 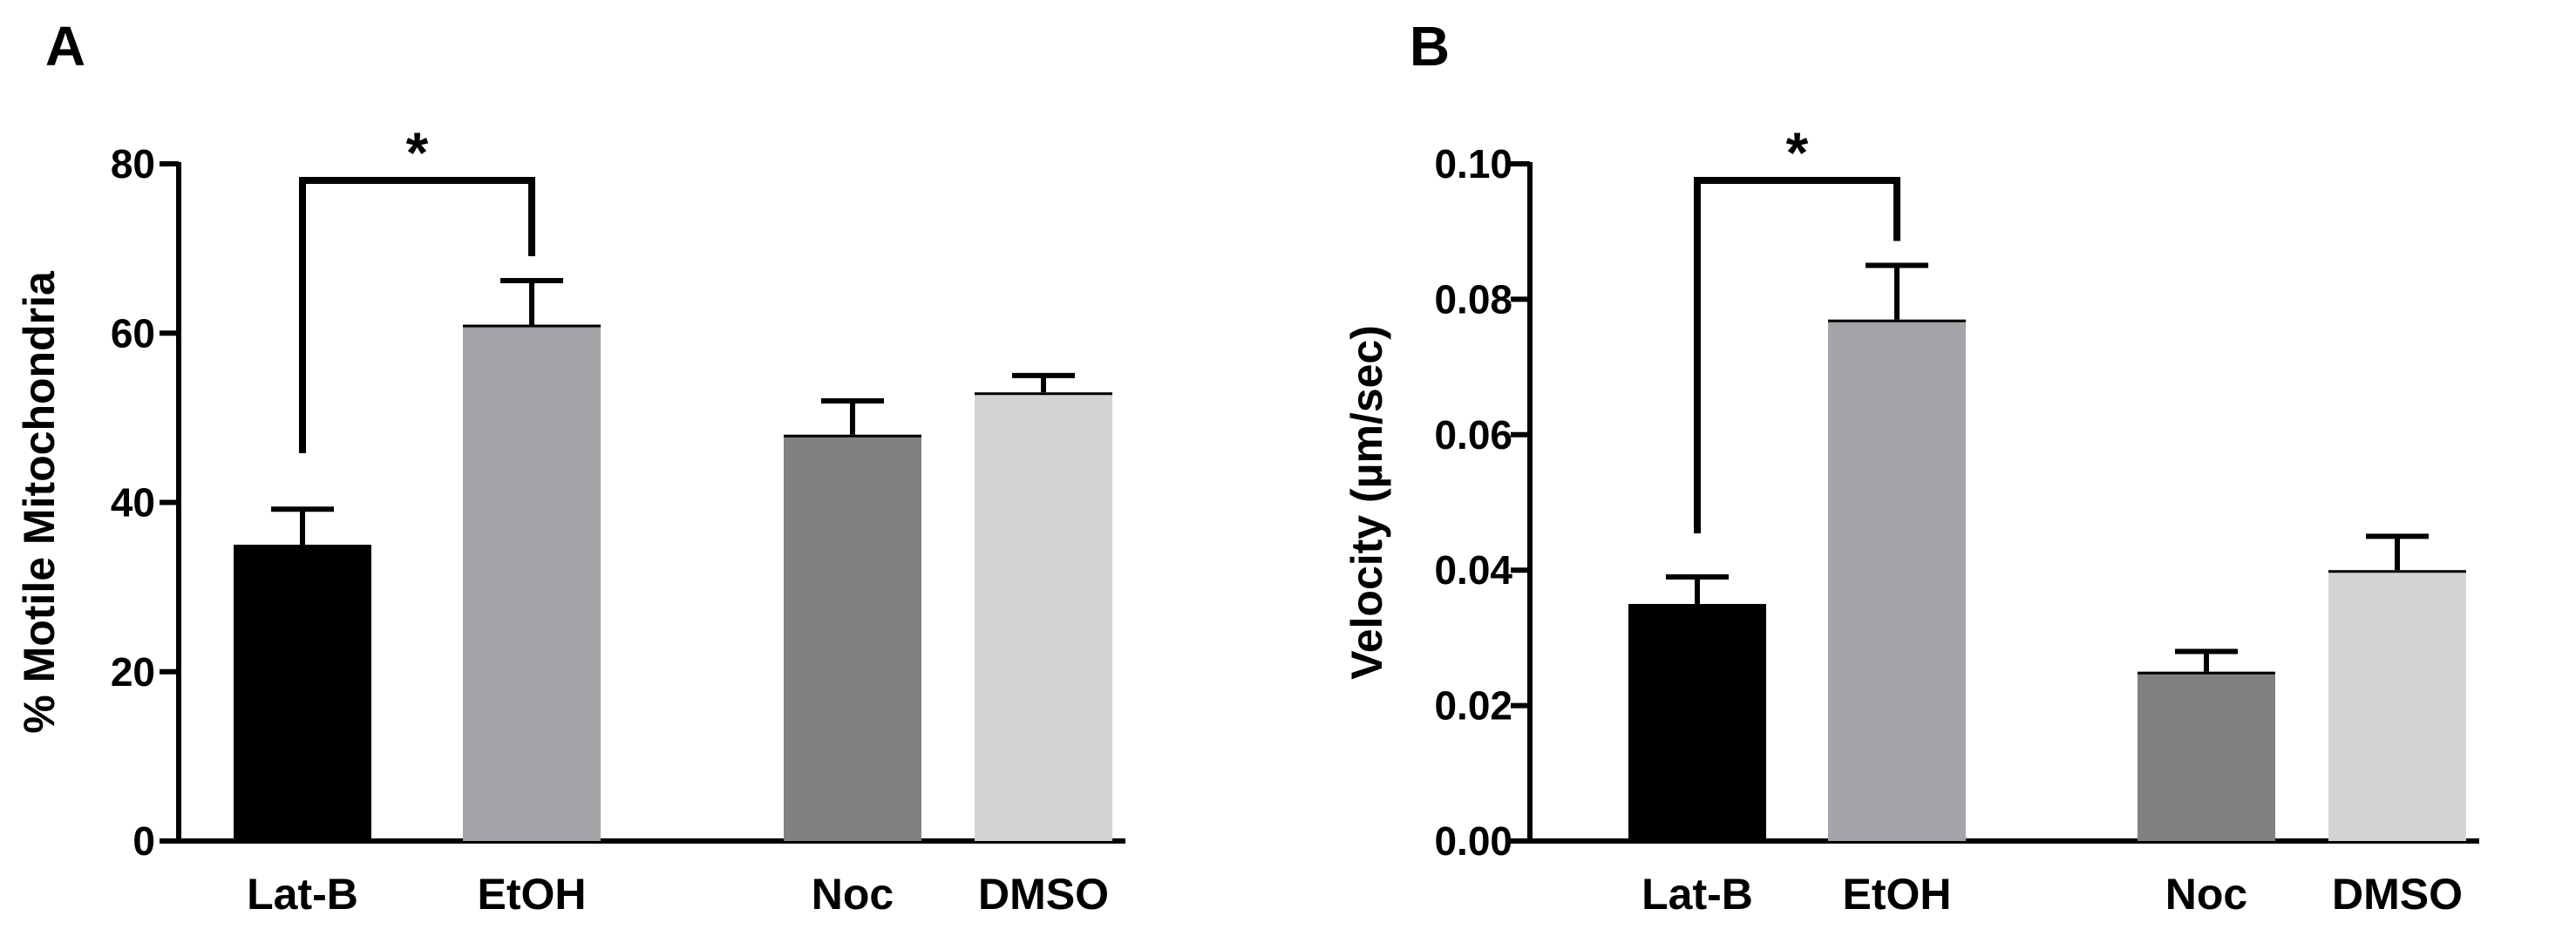 What do you see at coordinates (1473, 299) in the screenshot?
I see `y-tick-label: 0.08` at bounding box center [1473, 299].